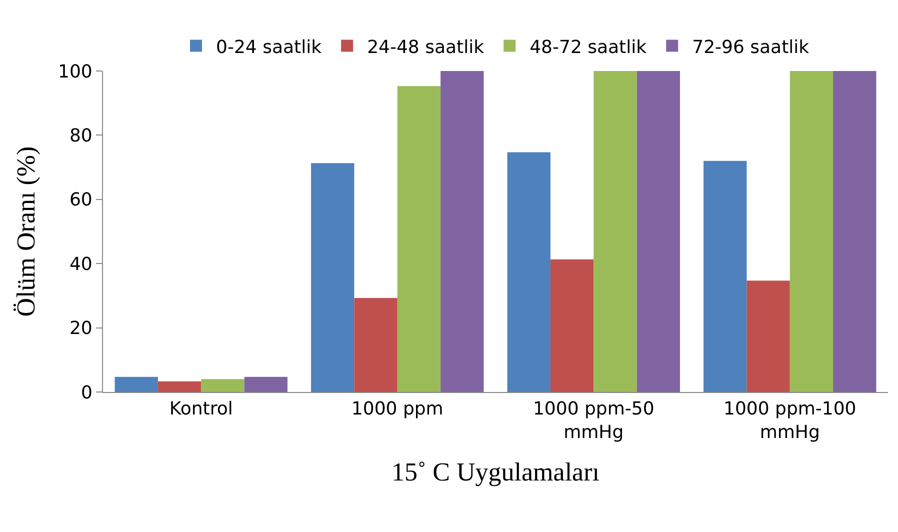 The image size is (898, 532). I want to click on legend-label: 24-48 saatlik, so click(426, 47).